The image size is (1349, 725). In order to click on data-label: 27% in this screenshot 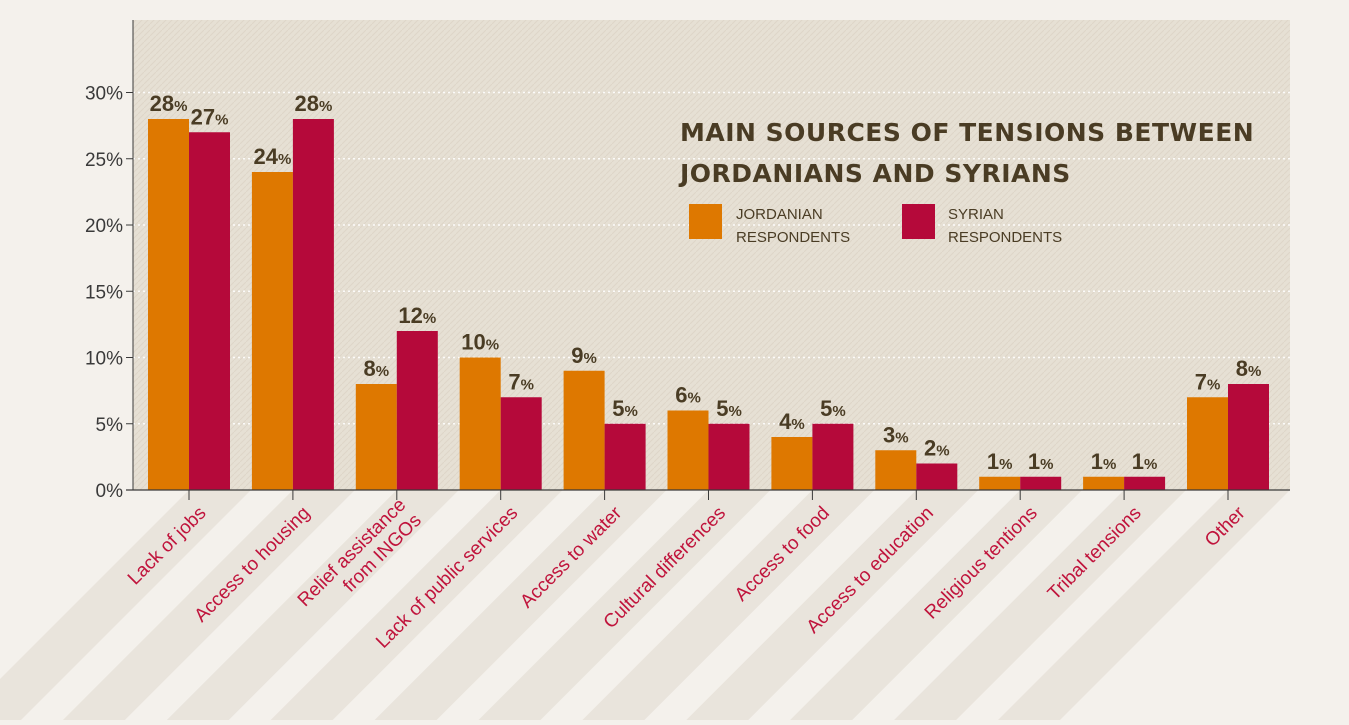, I will do `click(210, 116)`.